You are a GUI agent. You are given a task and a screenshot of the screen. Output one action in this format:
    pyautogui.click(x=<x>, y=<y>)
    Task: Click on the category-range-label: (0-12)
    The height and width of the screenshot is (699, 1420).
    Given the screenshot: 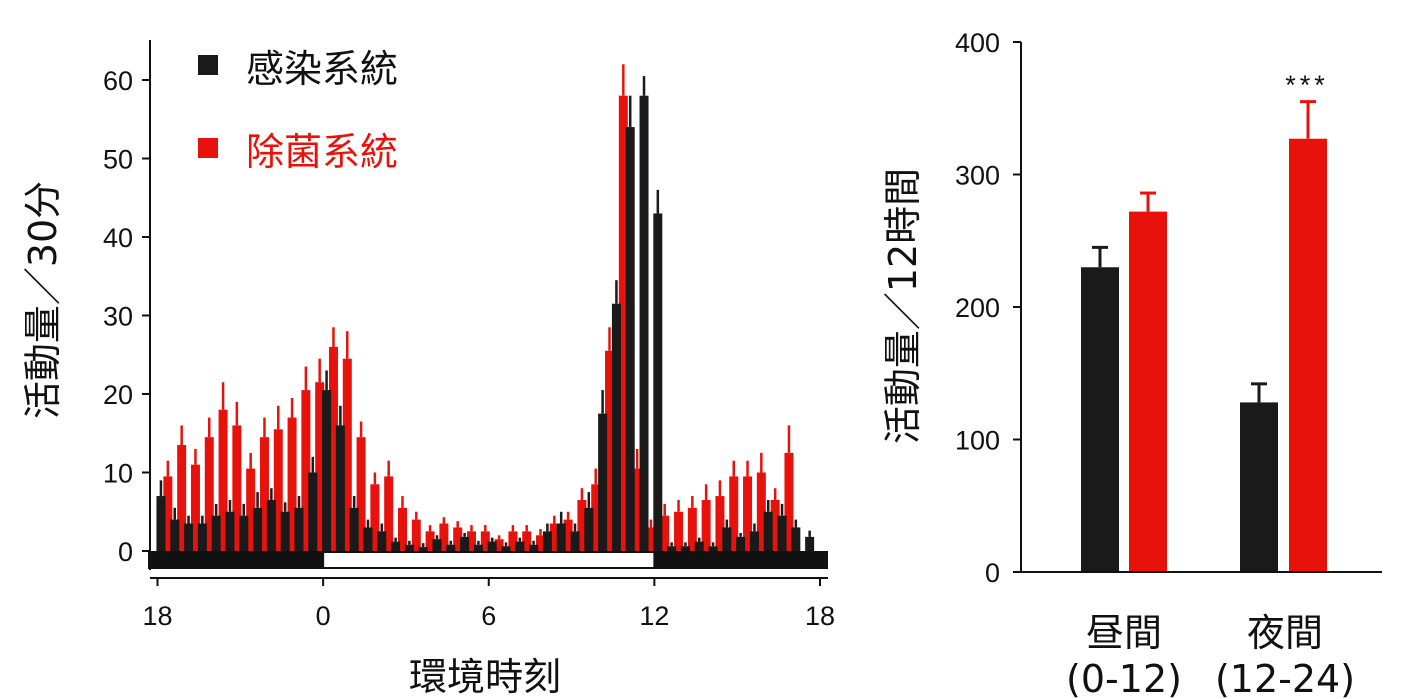 What is the action you would take?
    pyautogui.click(x=1124, y=678)
    